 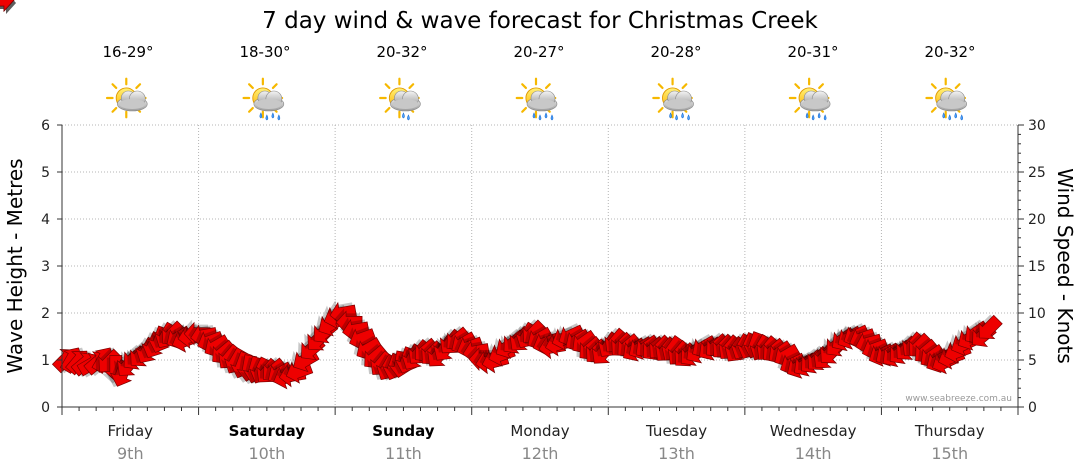 What do you see at coordinates (45, 220) in the screenshot?
I see `left-tick-label: 4` at bounding box center [45, 220].